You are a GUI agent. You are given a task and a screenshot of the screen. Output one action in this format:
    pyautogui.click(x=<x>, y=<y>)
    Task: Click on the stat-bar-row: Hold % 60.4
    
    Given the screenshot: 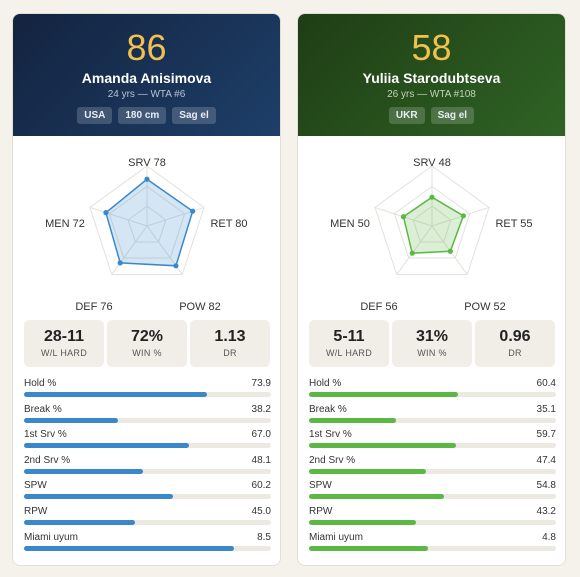 What is the action you would take?
    pyautogui.click(x=432, y=391)
    